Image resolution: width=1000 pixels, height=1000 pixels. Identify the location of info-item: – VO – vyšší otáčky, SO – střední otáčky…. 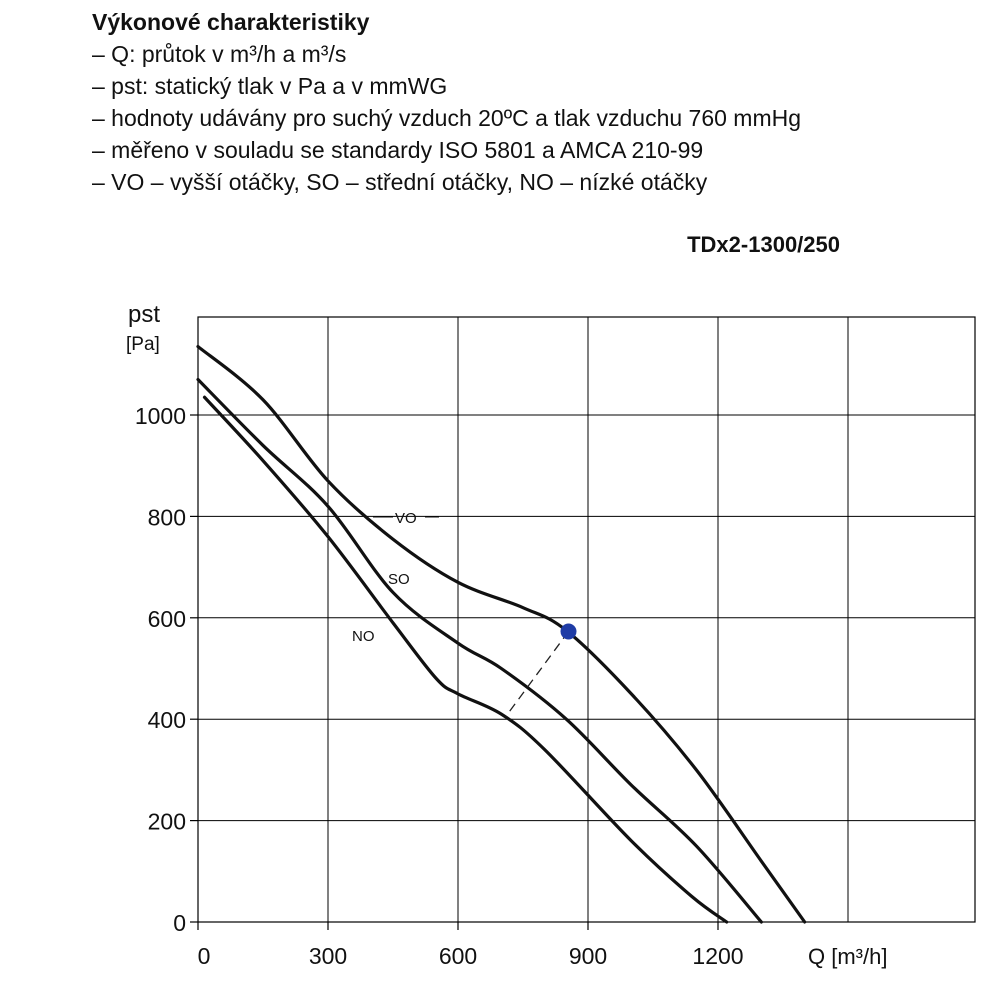
(400, 182).